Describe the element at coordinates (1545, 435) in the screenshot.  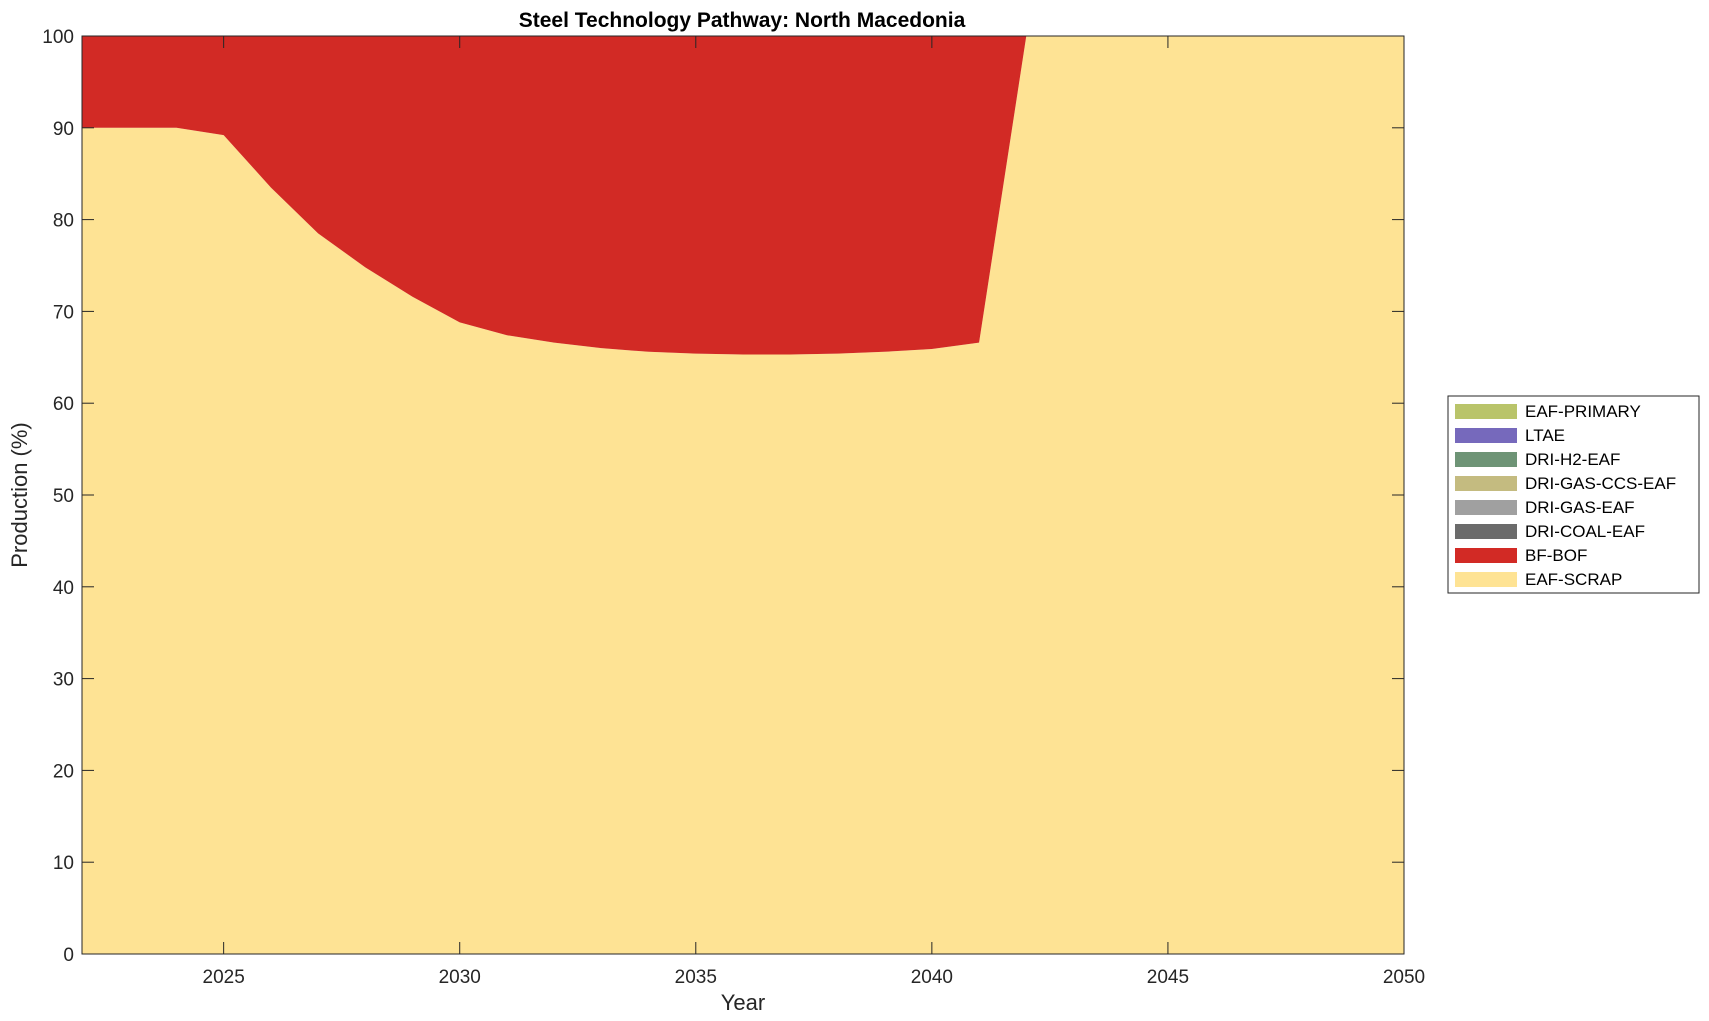
I see `legend-label-ltae: LTAE` at that location.